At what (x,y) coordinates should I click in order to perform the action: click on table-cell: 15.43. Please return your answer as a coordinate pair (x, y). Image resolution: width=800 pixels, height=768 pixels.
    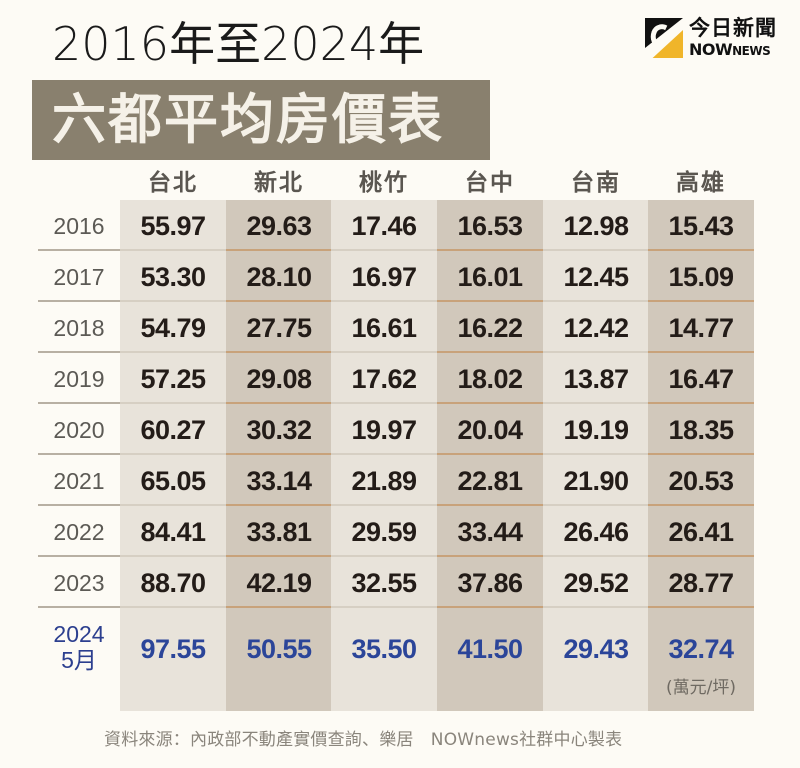
    Looking at the image, I should click on (701, 226).